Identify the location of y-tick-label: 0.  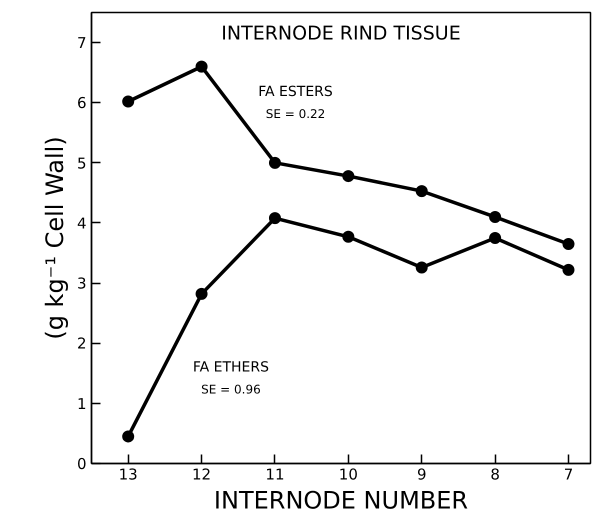
(81, 464).